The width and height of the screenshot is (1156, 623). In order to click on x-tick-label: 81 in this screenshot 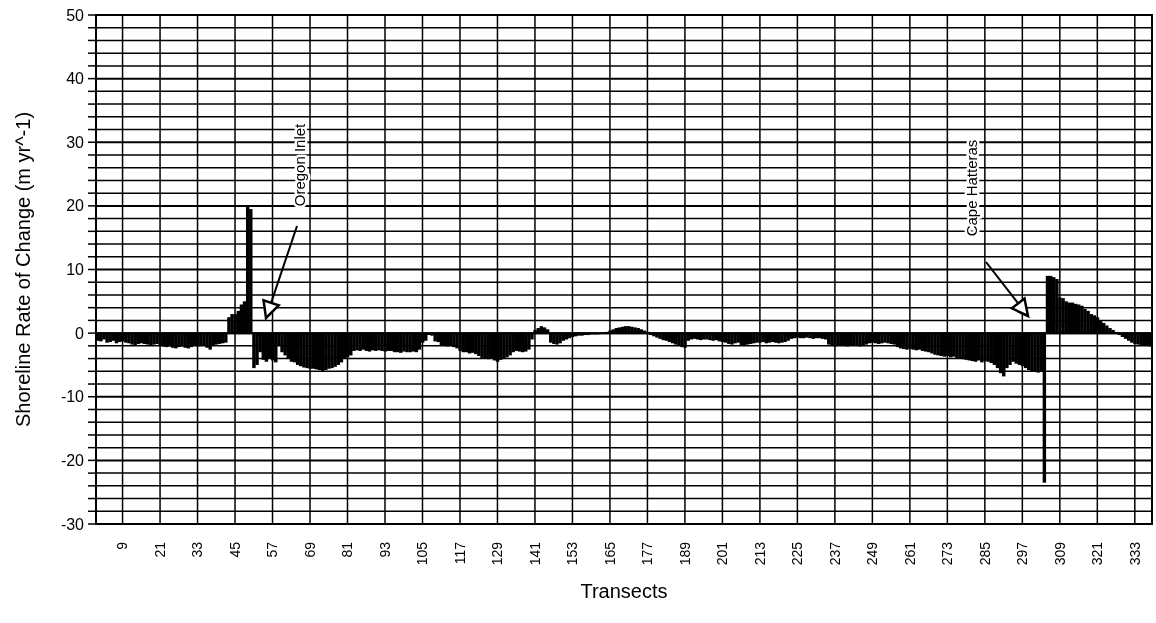, I will do `click(347, 549)`.